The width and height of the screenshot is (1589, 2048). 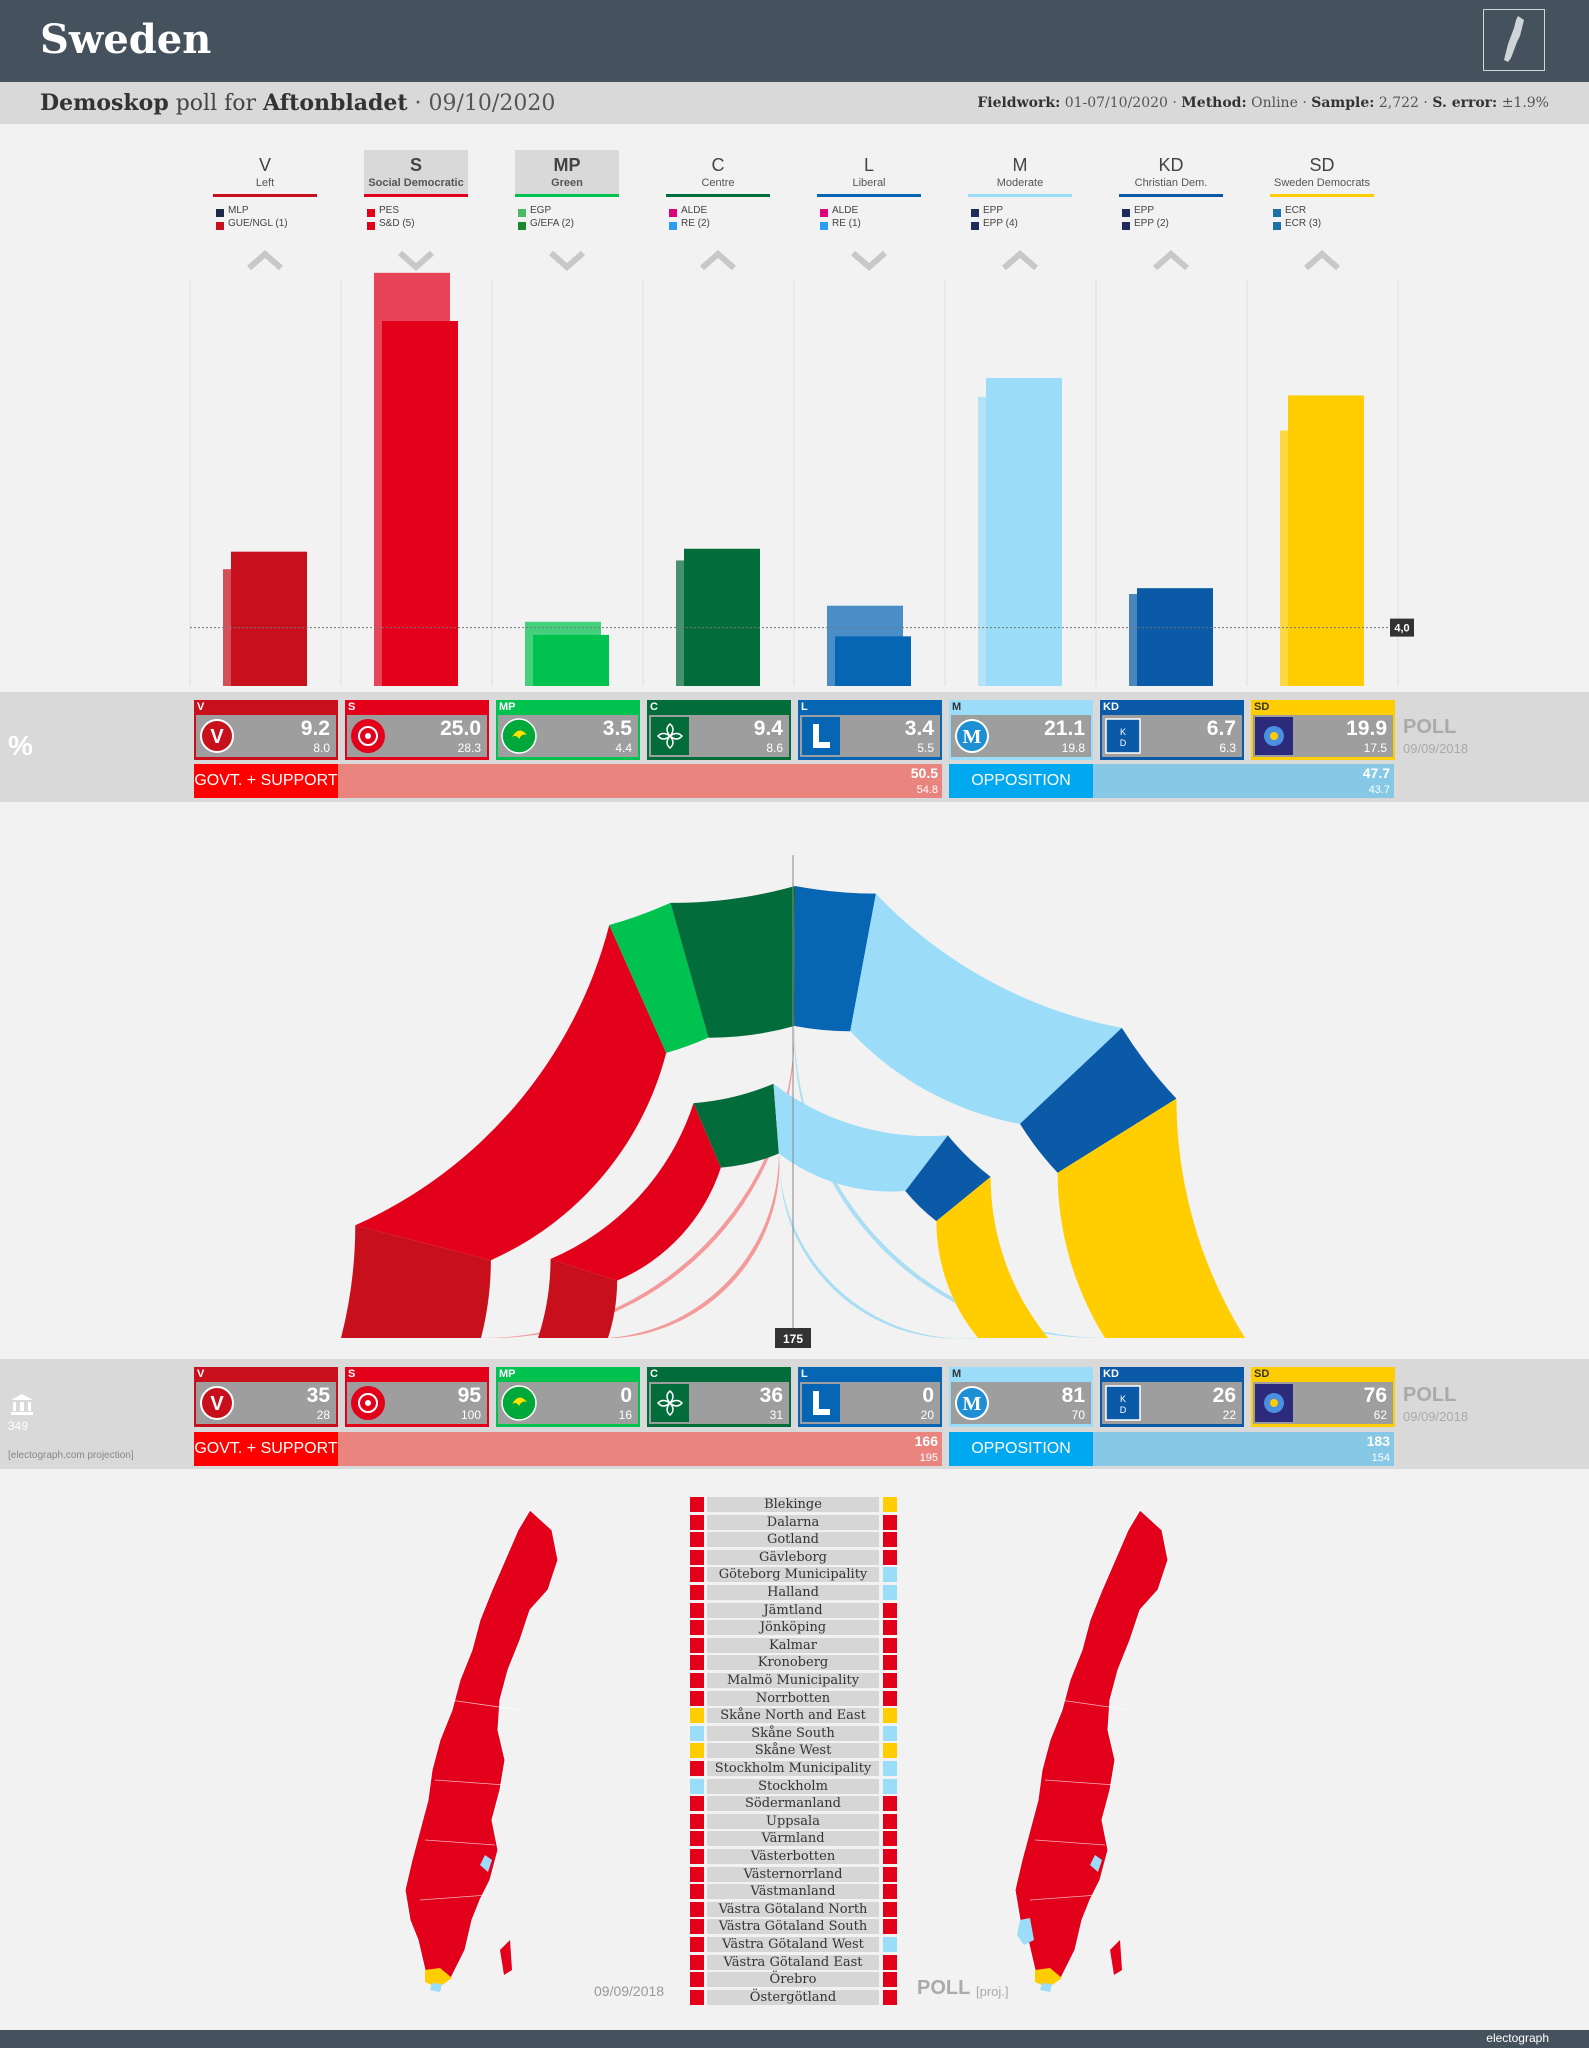 I want to click on bar-poll-v, so click(x=269, y=618).